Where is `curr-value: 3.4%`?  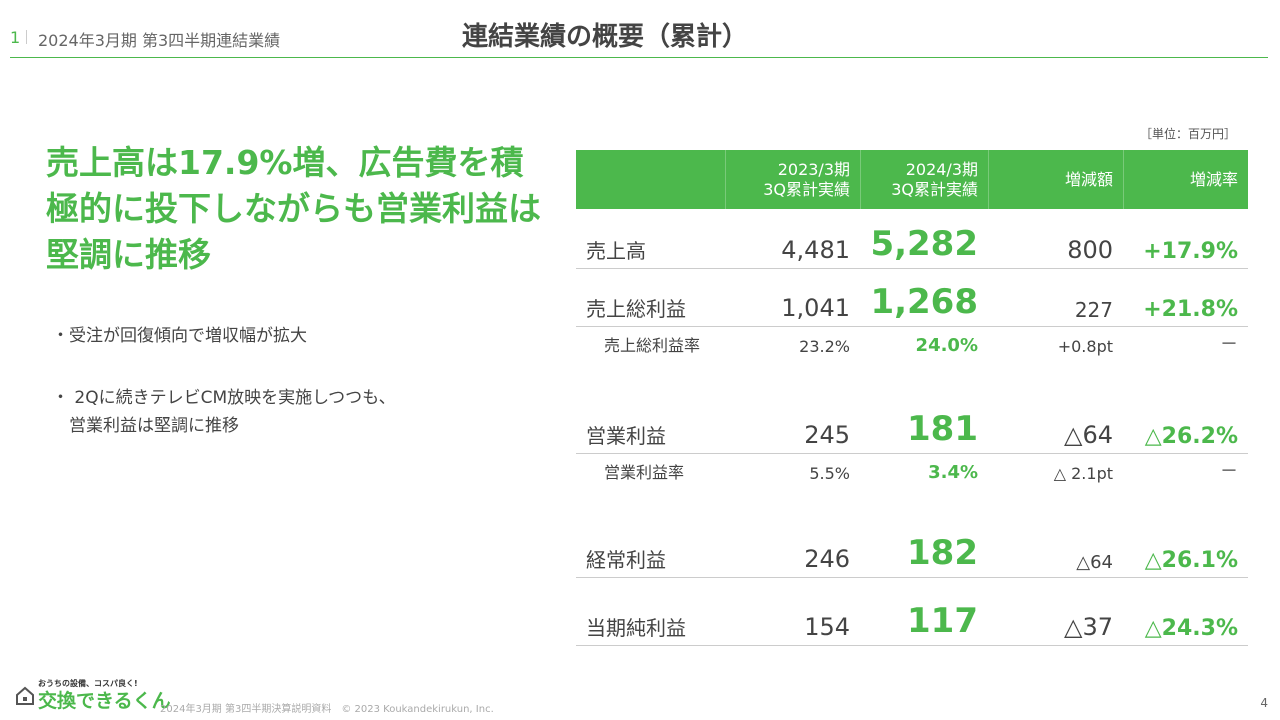 curr-value: 3.4% is located at coordinates (953, 472).